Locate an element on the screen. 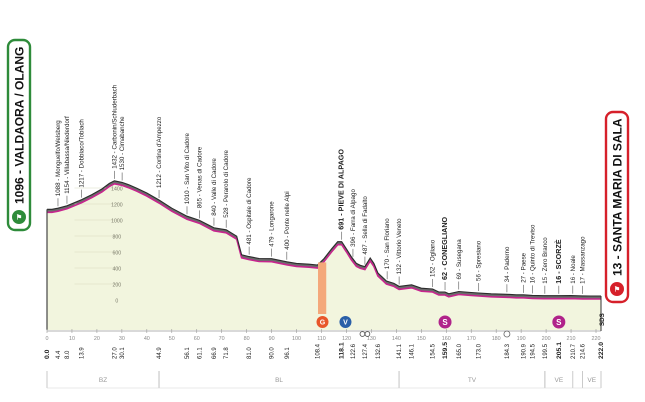  region-label: BL is located at coordinates (279, 380).